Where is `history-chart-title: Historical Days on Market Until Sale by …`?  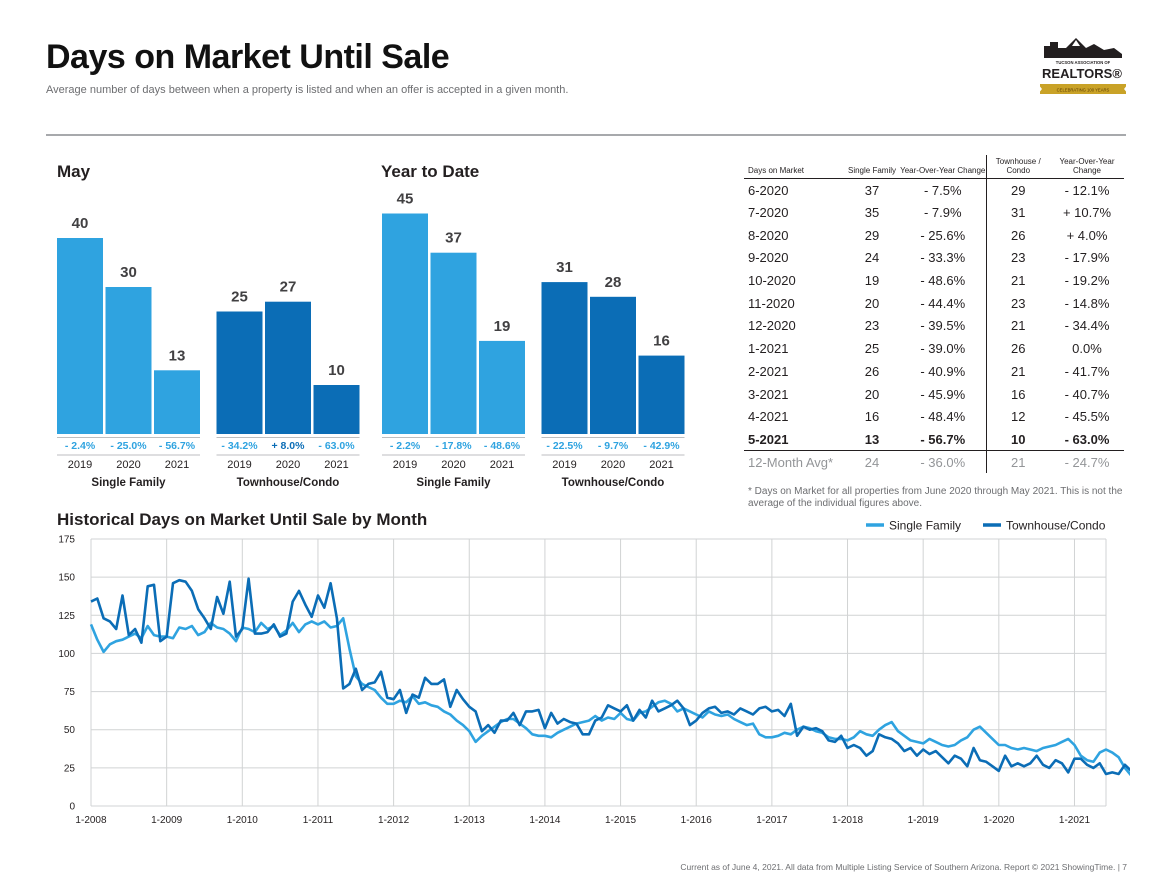
history-chart-title: Historical Days on Market Until Sale by … is located at coordinates (242, 519).